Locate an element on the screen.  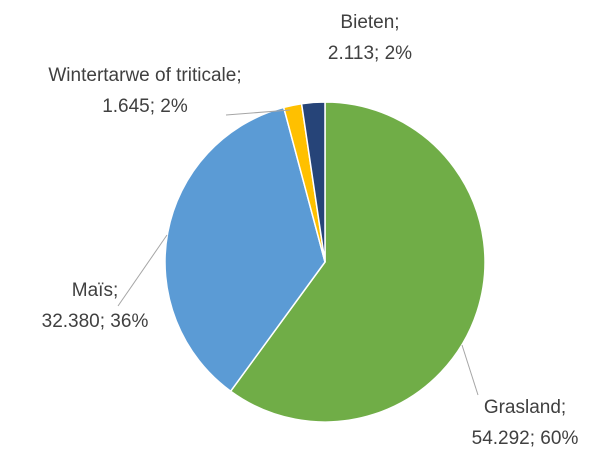
data-label: Bieten; 2.113; 2% is located at coordinates (370, 38).